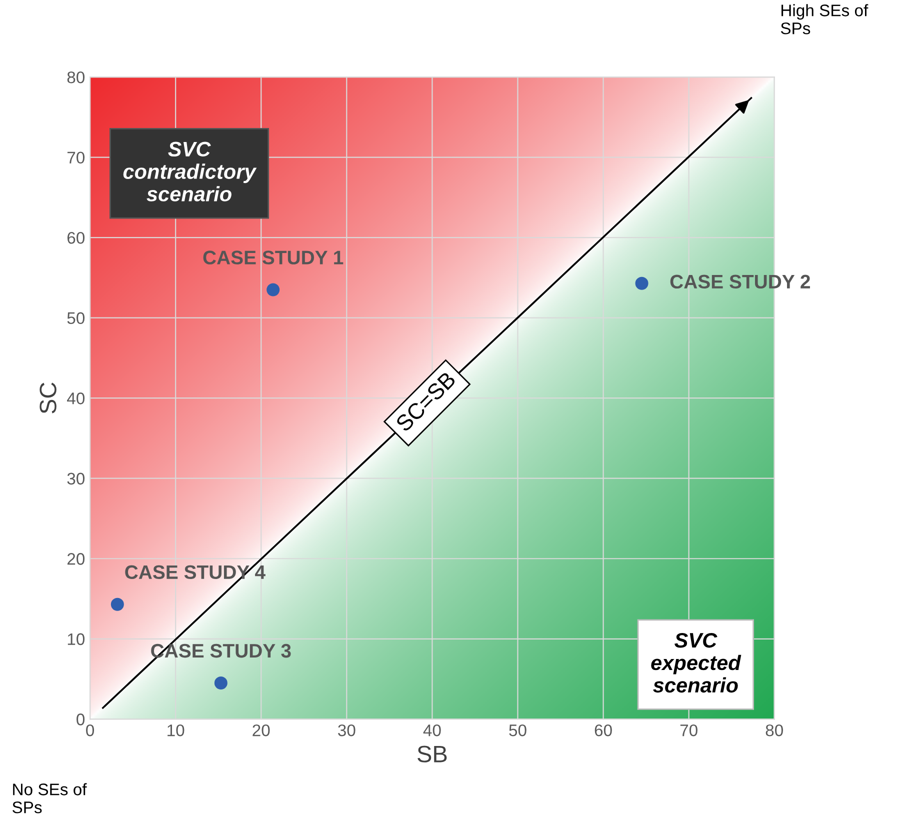 The image size is (904, 820). What do you see at coordinates (603, 730) in the screenshot?
I see `x-tick-label: 60` at bounding box center [603, 730].